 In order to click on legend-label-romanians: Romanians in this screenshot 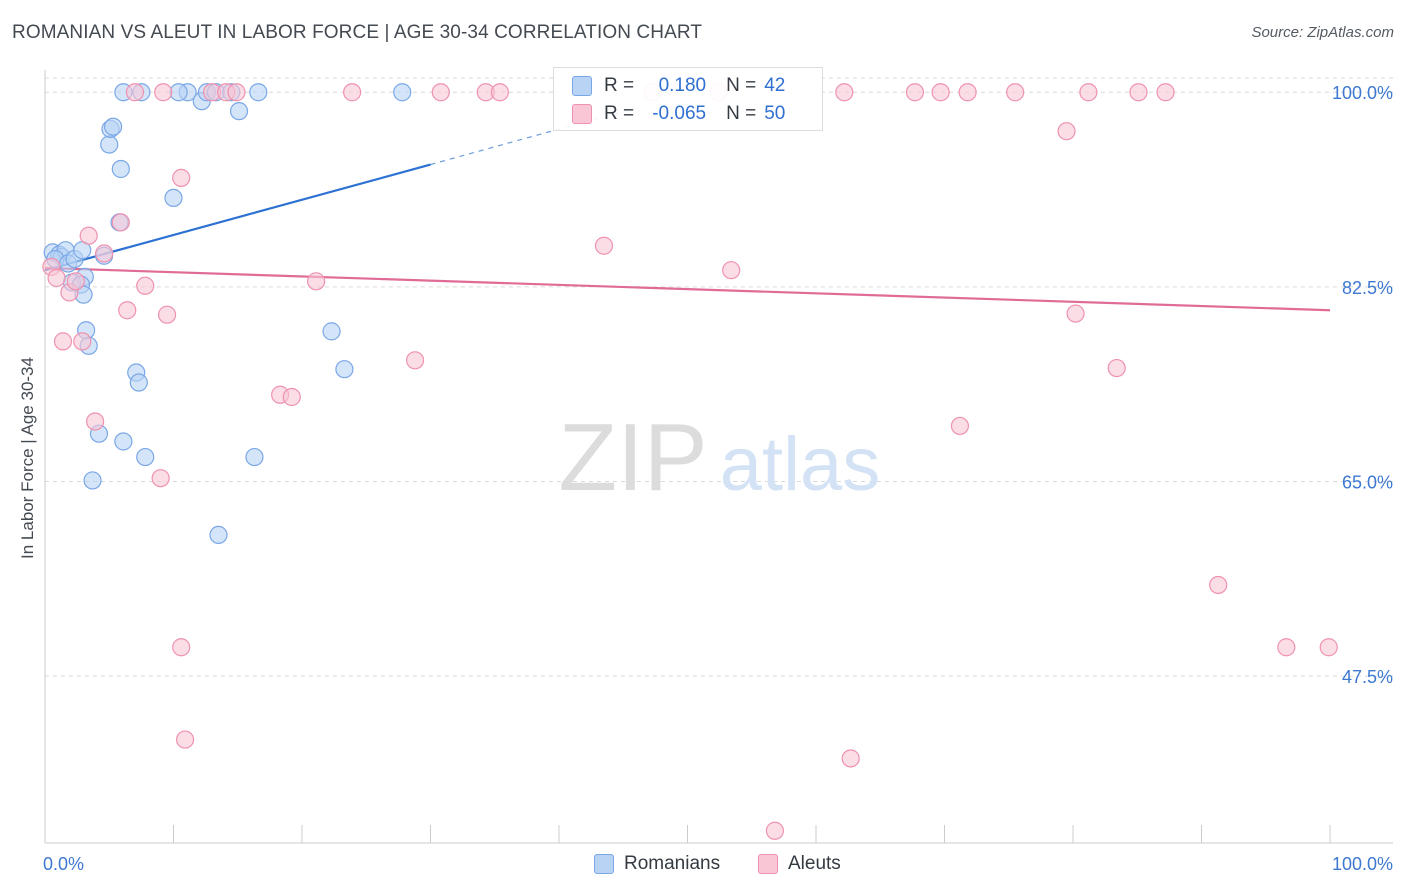, I will do `click(672, 863)`.